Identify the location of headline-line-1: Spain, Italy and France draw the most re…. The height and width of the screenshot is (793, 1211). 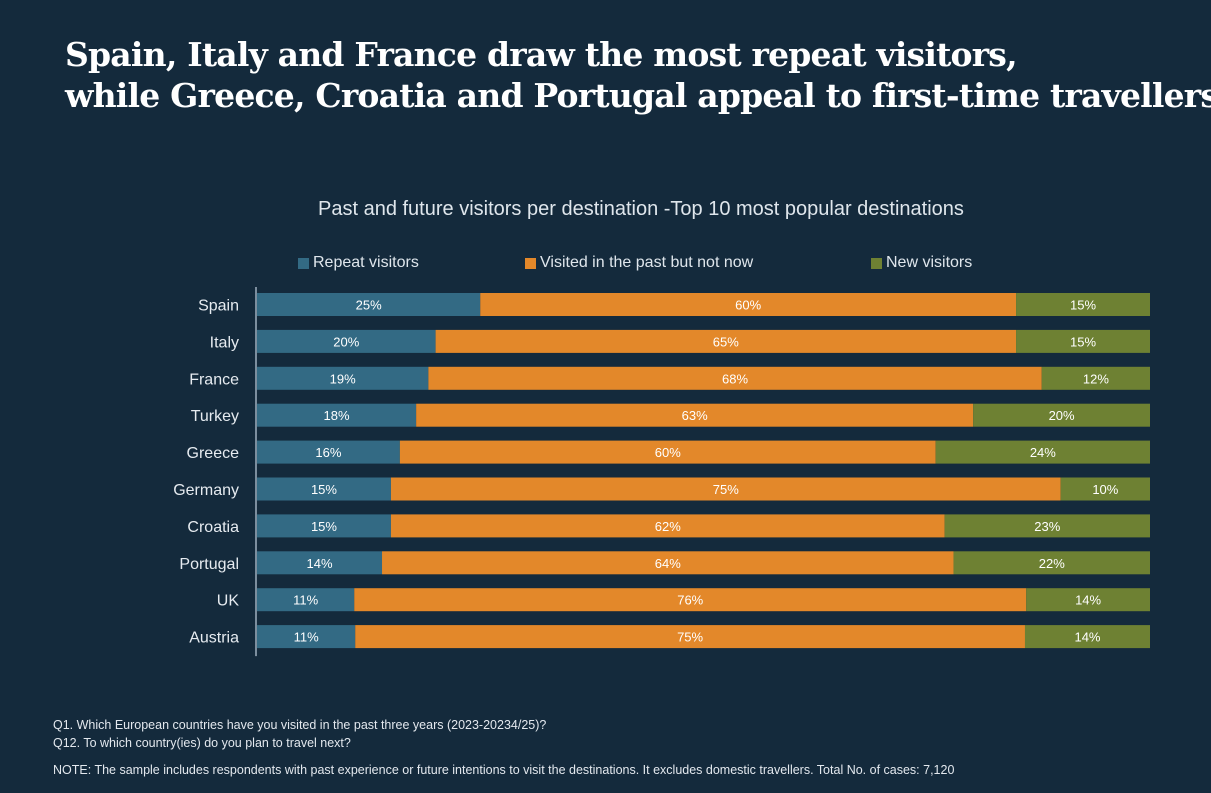
(541, 54).